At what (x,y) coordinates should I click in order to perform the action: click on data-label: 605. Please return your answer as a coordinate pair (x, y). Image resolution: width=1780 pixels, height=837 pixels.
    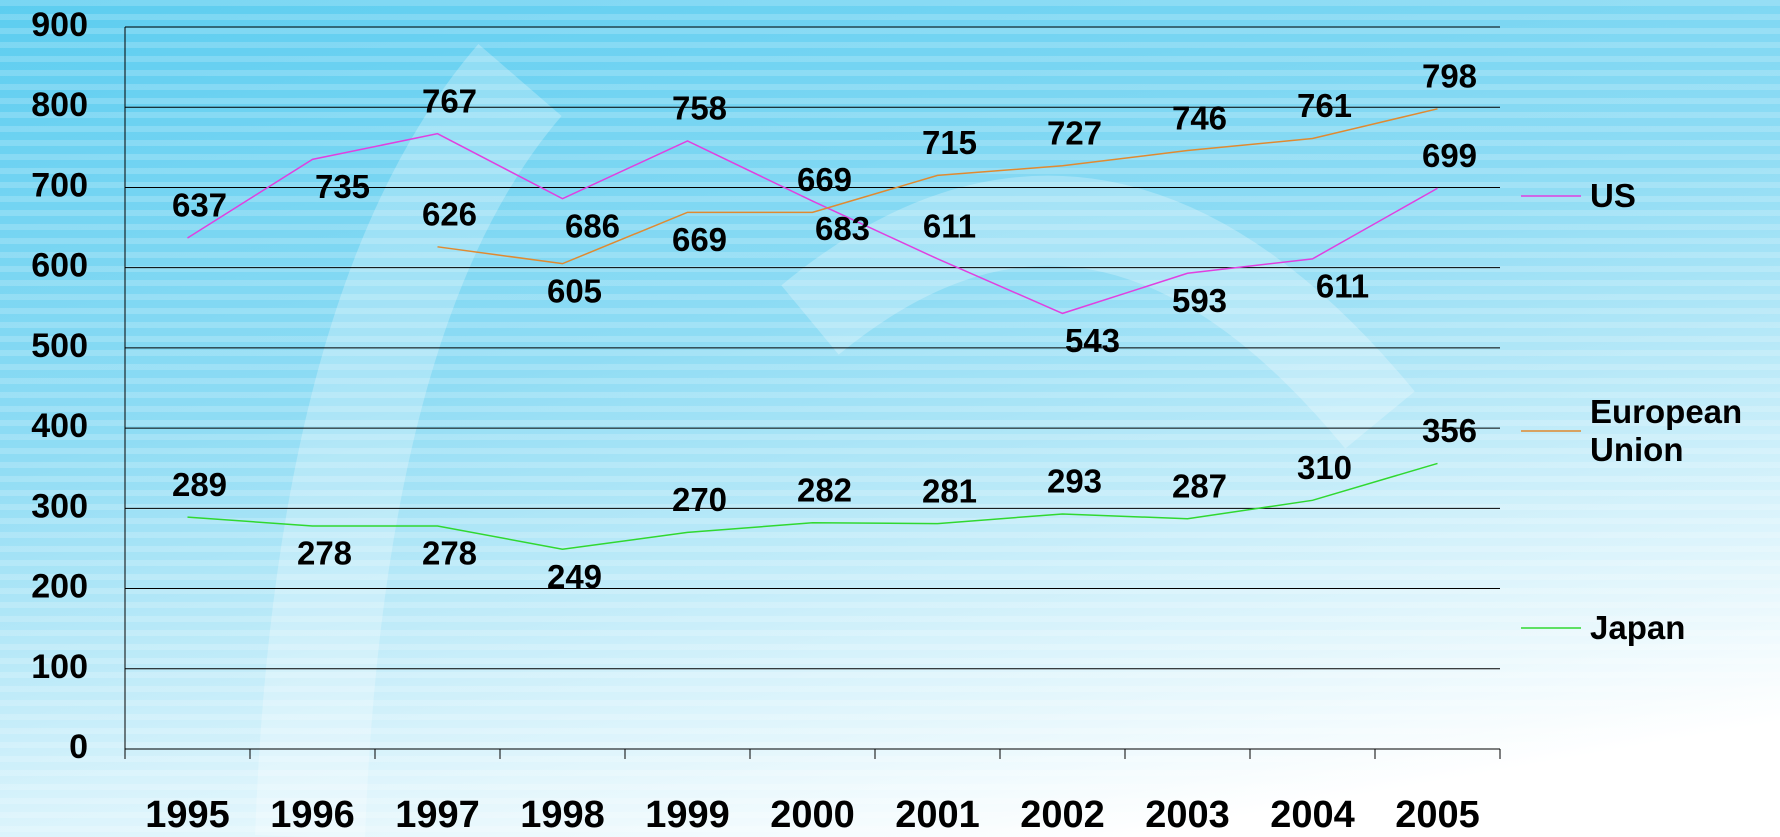
    Looking at the image, I should click on (574, 290).